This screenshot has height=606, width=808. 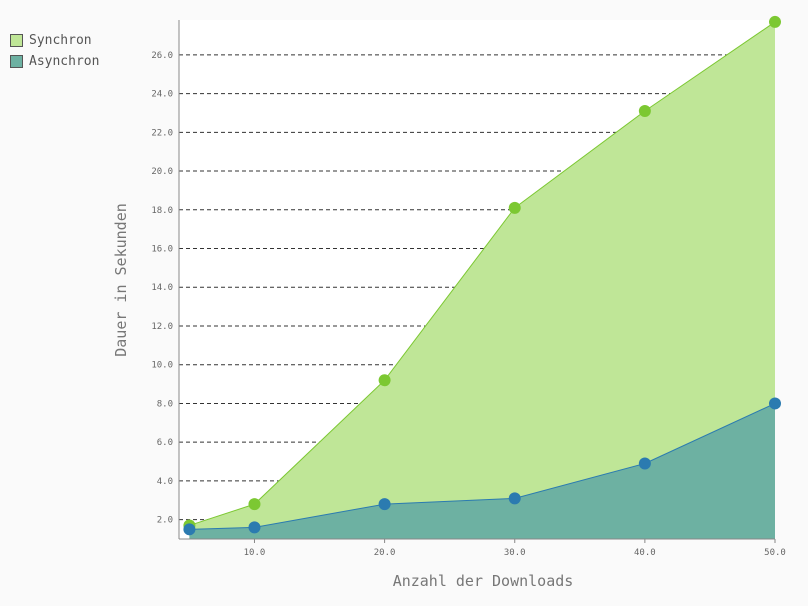 I want to click on legend-label-synchron: Synchron, so click(x=60, y=40).